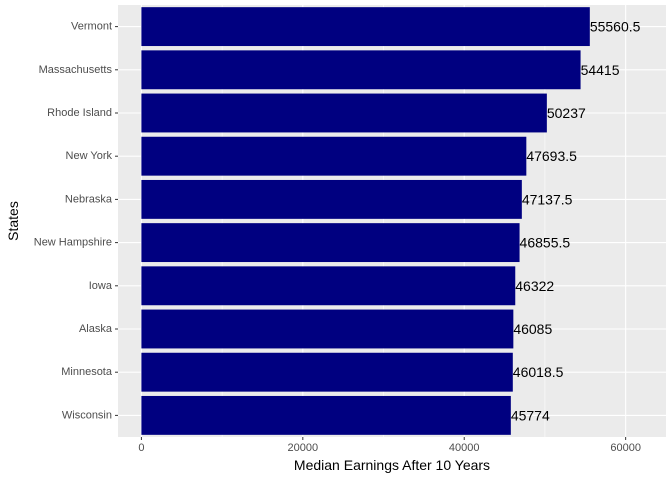  Describe the element at coordinates (79, 113) in the screenshot. I see `y-tick-label: Rhode Island` at that location.